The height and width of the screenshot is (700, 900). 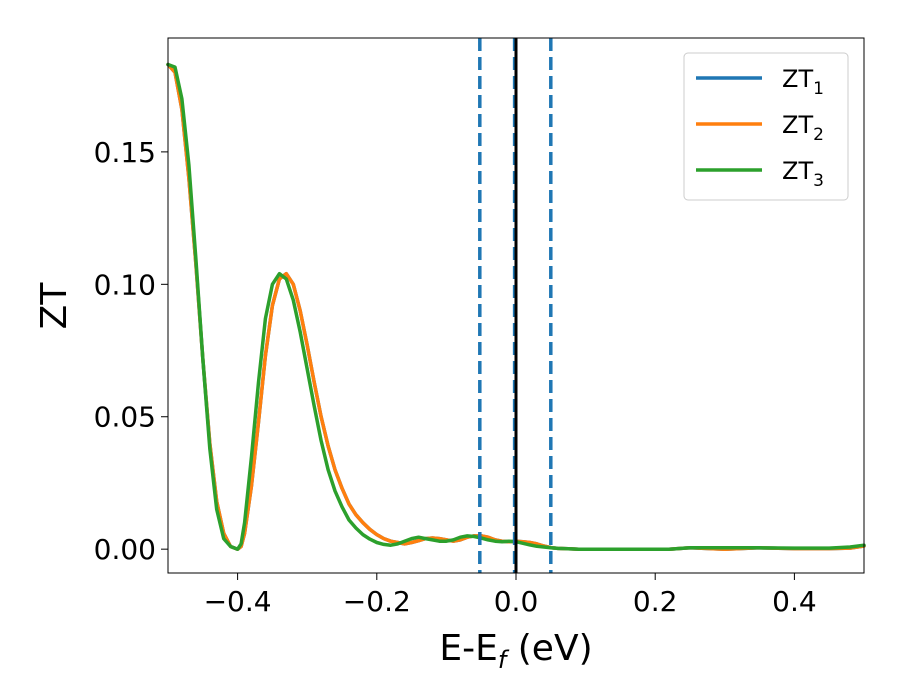 I want to click on x-tick-label: 0.4, so click(x=794, y=601).